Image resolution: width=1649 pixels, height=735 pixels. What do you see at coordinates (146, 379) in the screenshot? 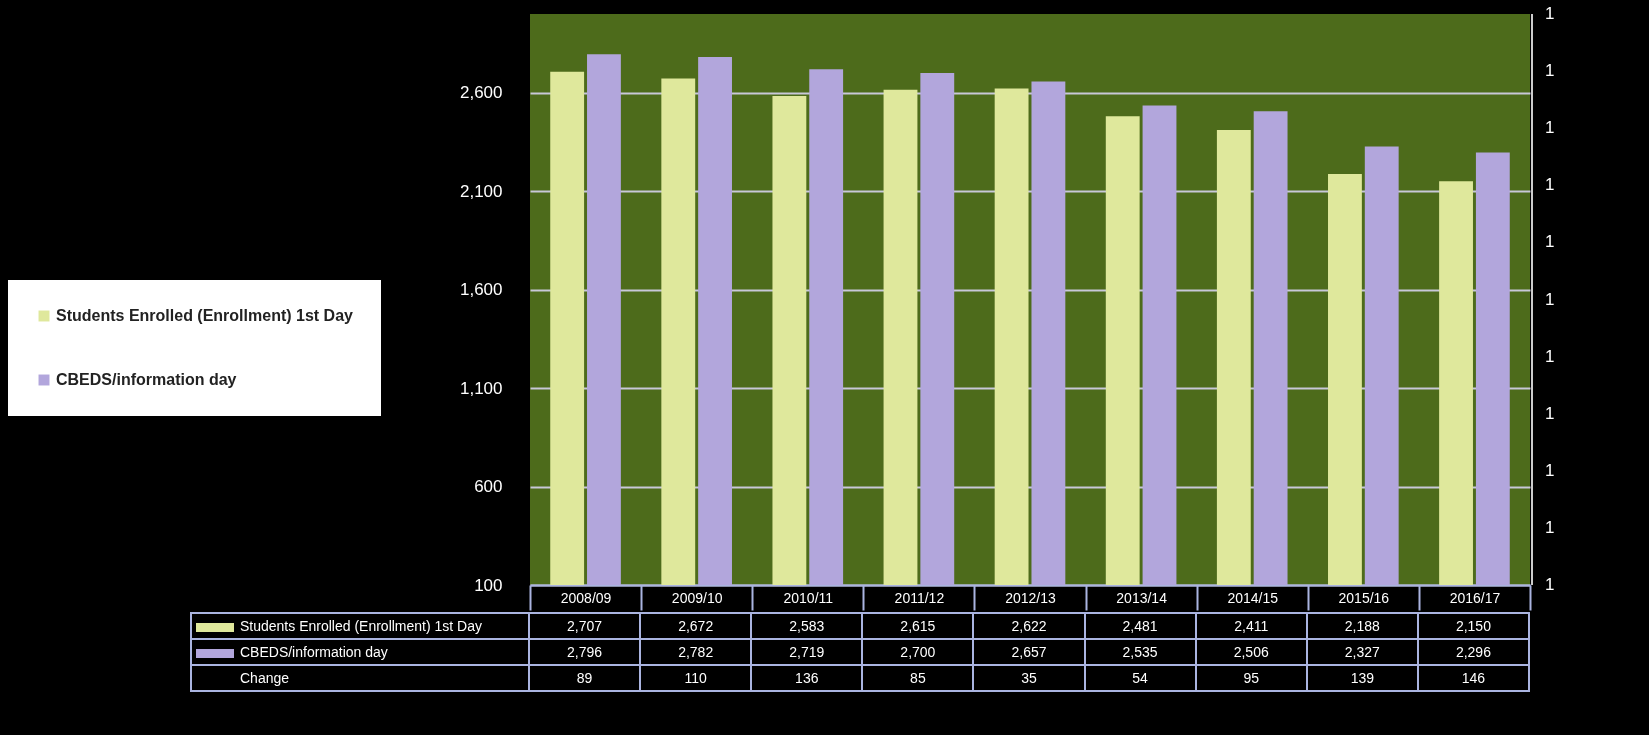
I see `text: CBEDS/information day` at bounding box center [146, 379].